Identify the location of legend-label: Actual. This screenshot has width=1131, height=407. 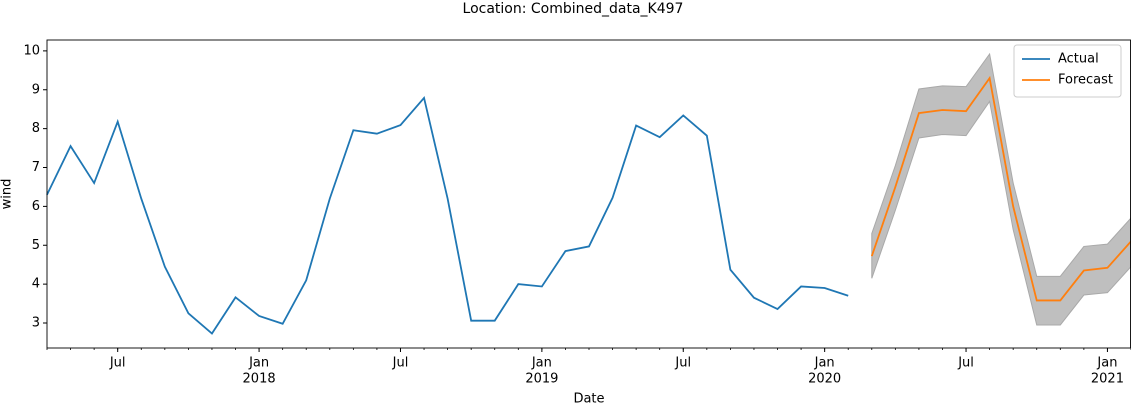
(1078, 59).